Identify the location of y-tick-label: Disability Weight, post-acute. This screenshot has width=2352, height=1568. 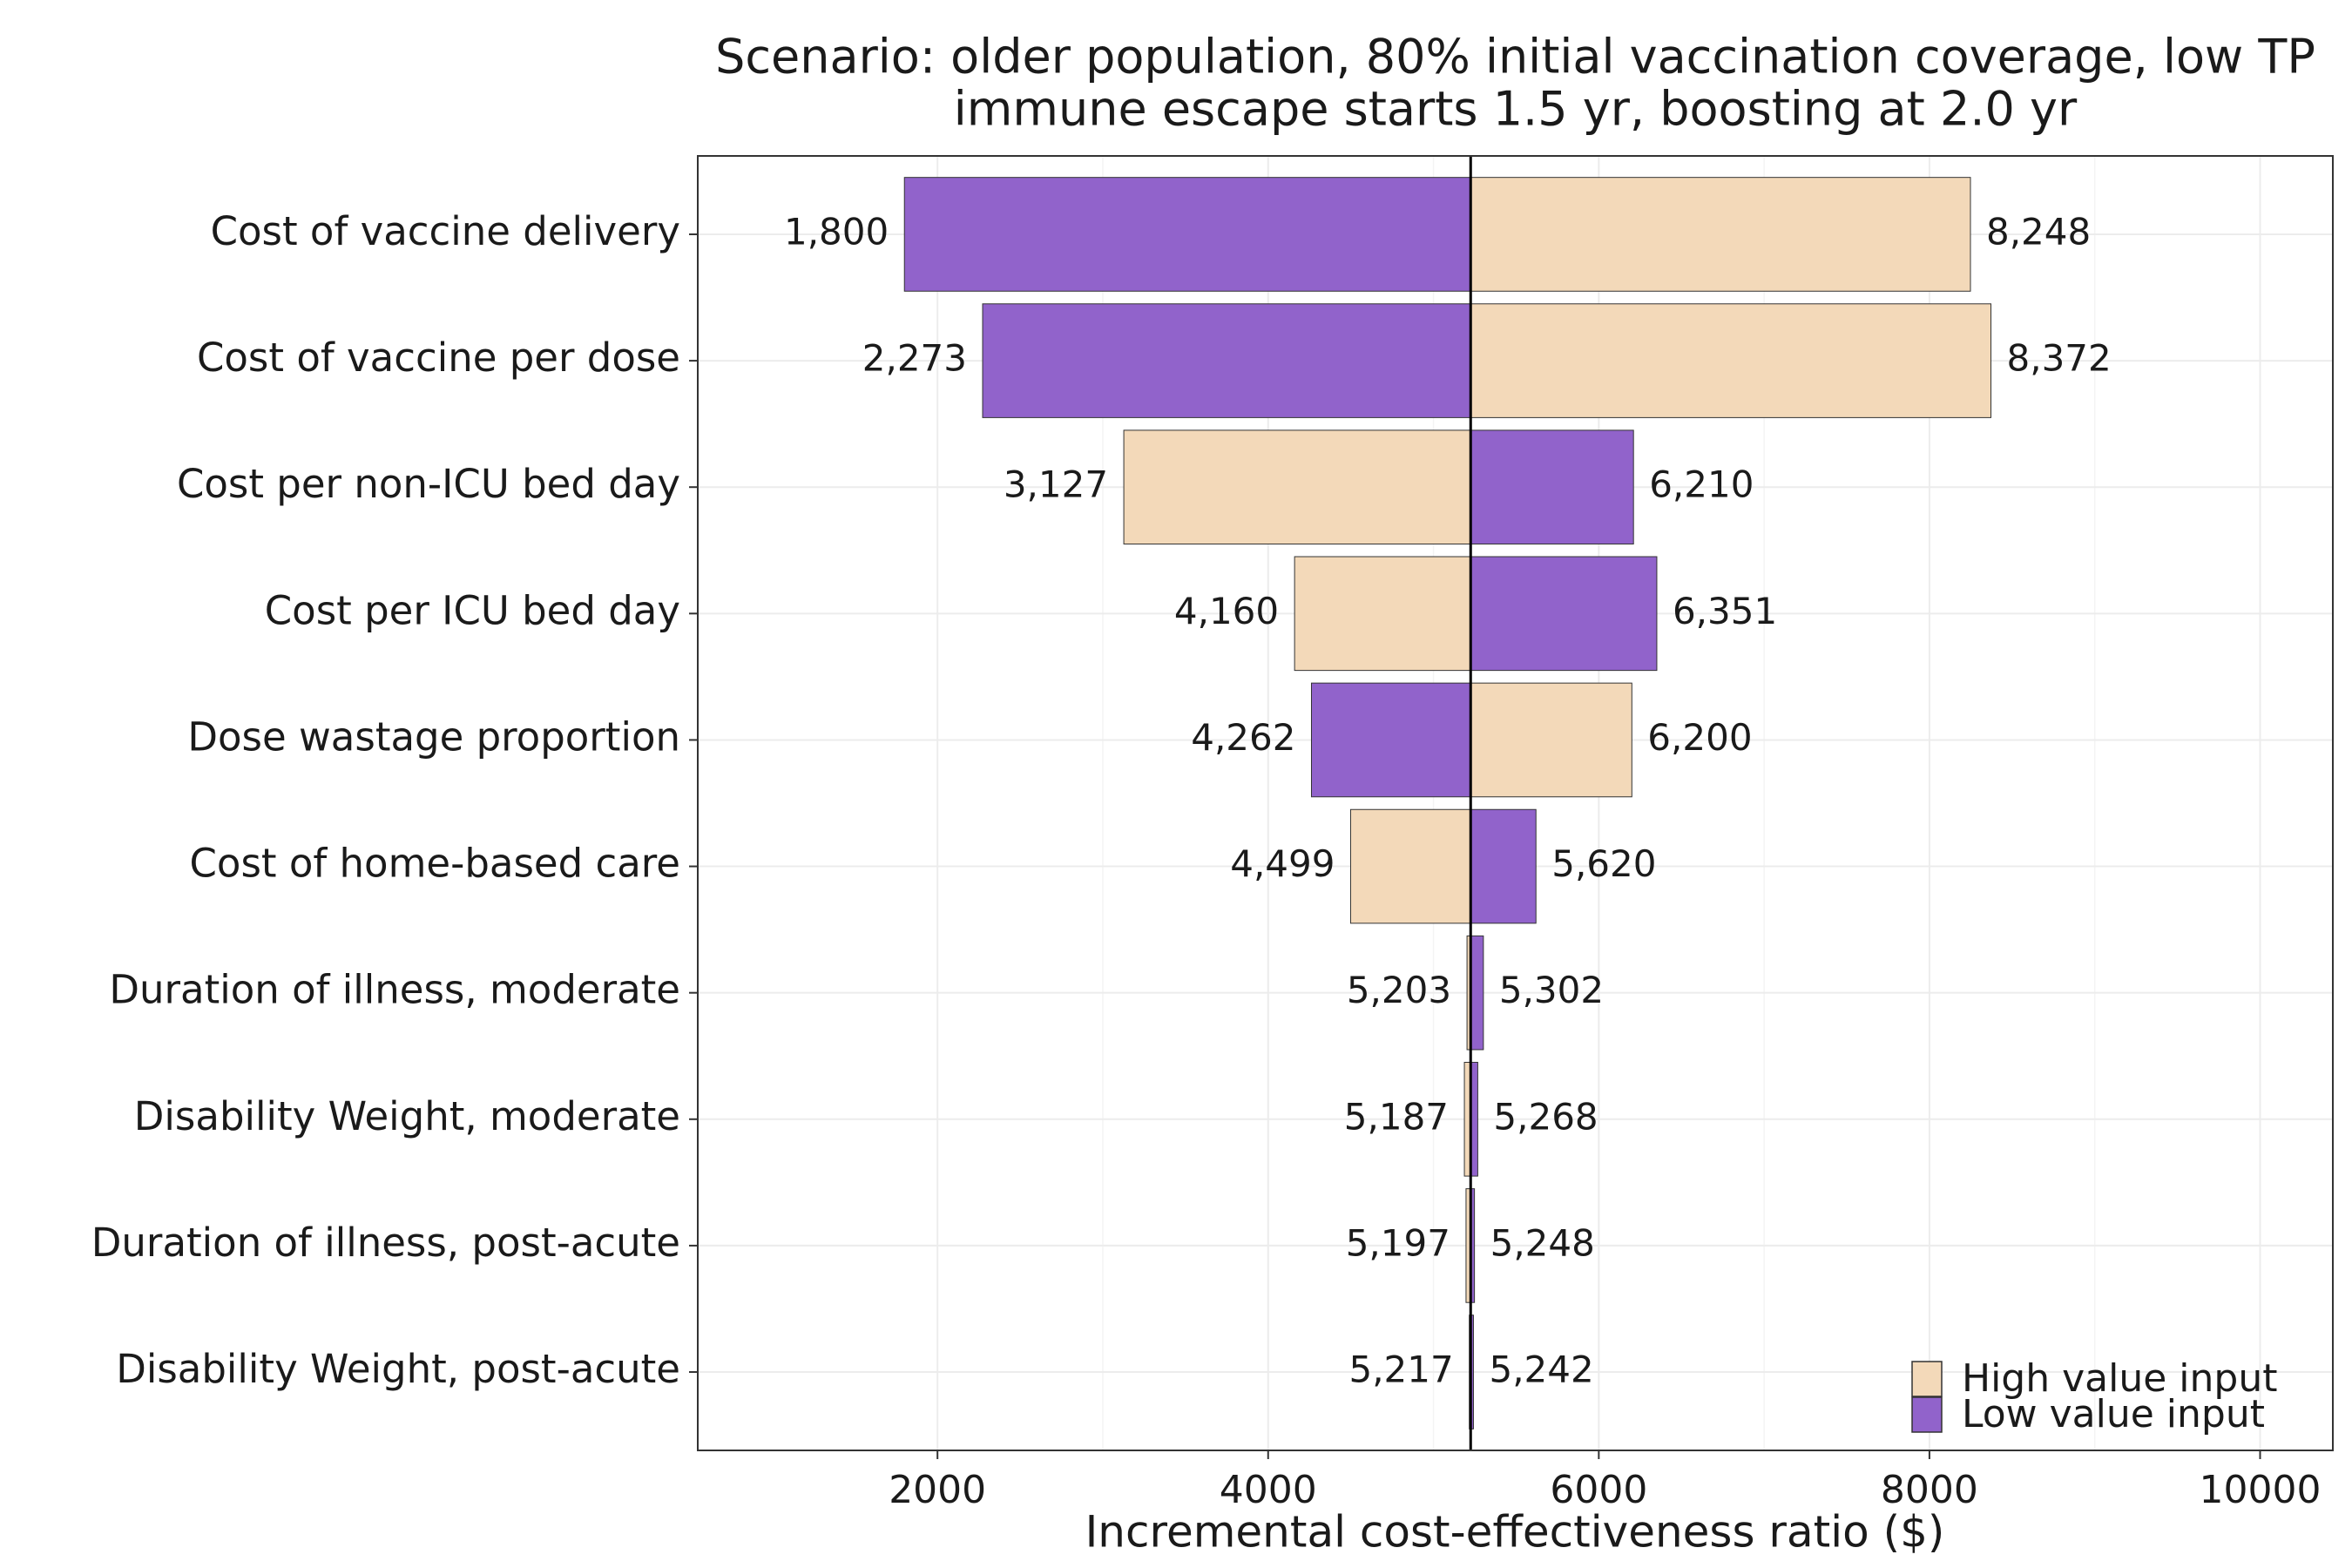
(398, 1369).